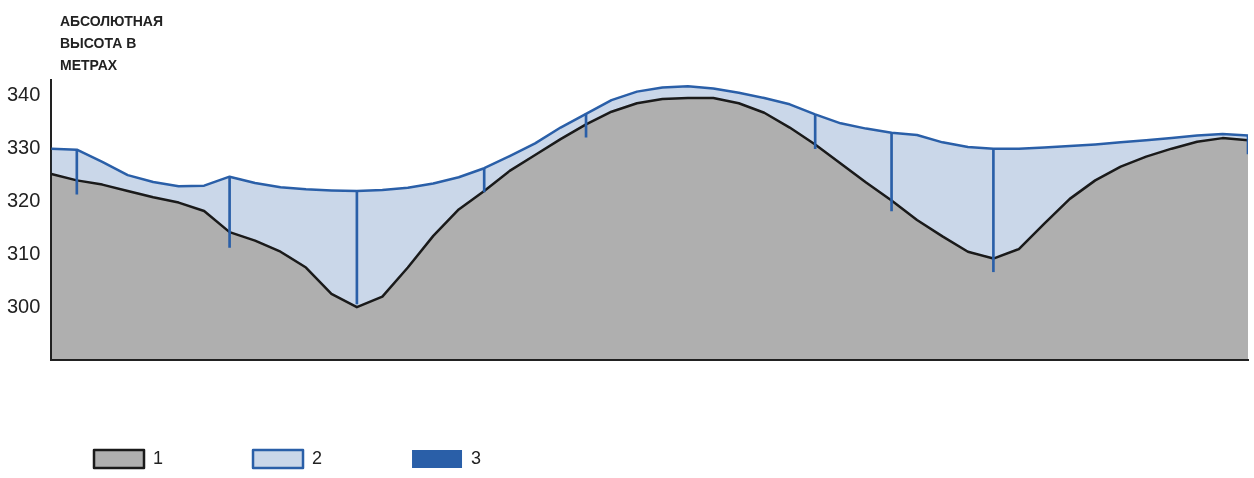 This screenshot has height=478, width=1254. Describe the element at coordinates (158, 457) in the screenshot. I see `legend-label: 1` at that location.